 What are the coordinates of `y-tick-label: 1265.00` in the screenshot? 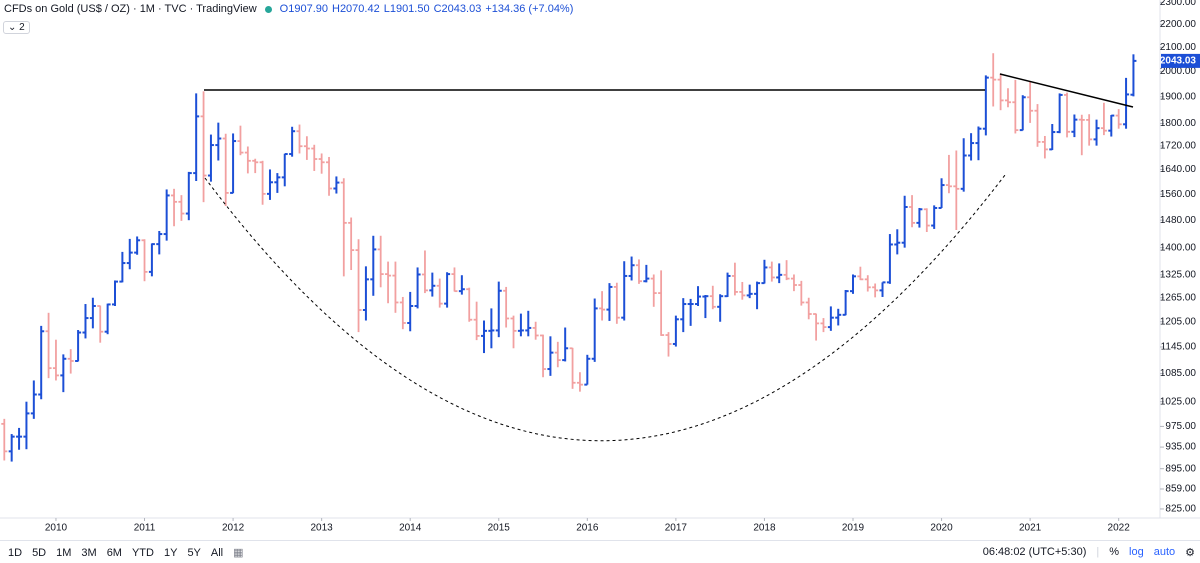 It's located at (1178, 297).